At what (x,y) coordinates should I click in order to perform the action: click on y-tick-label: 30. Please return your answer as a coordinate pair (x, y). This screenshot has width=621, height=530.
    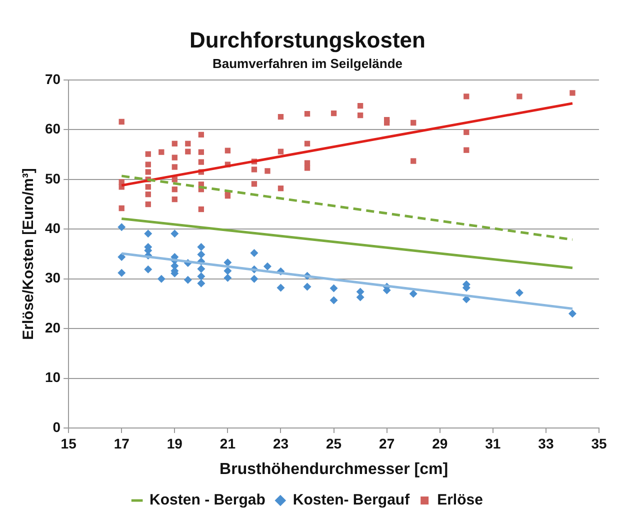
    Looking at the image, I should click on (52, 278).